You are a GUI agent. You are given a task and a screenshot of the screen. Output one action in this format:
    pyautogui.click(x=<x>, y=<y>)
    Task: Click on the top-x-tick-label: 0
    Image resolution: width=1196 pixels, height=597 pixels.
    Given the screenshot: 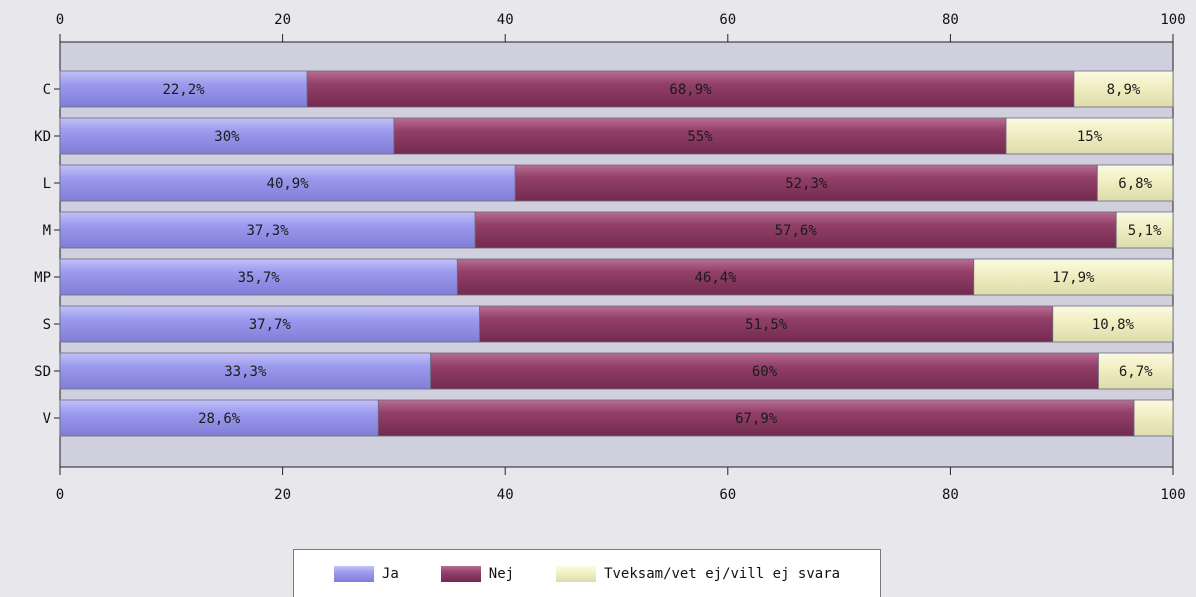 What is the action you would take?
    pyautogui.click(x=60, y=20)
    